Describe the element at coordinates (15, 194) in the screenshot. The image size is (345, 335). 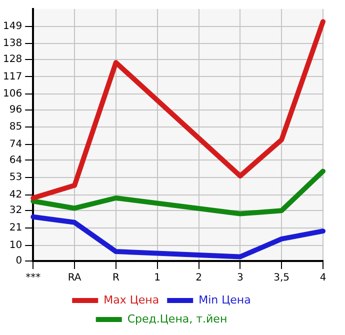
I see `y-tick-label: 42` at that location.